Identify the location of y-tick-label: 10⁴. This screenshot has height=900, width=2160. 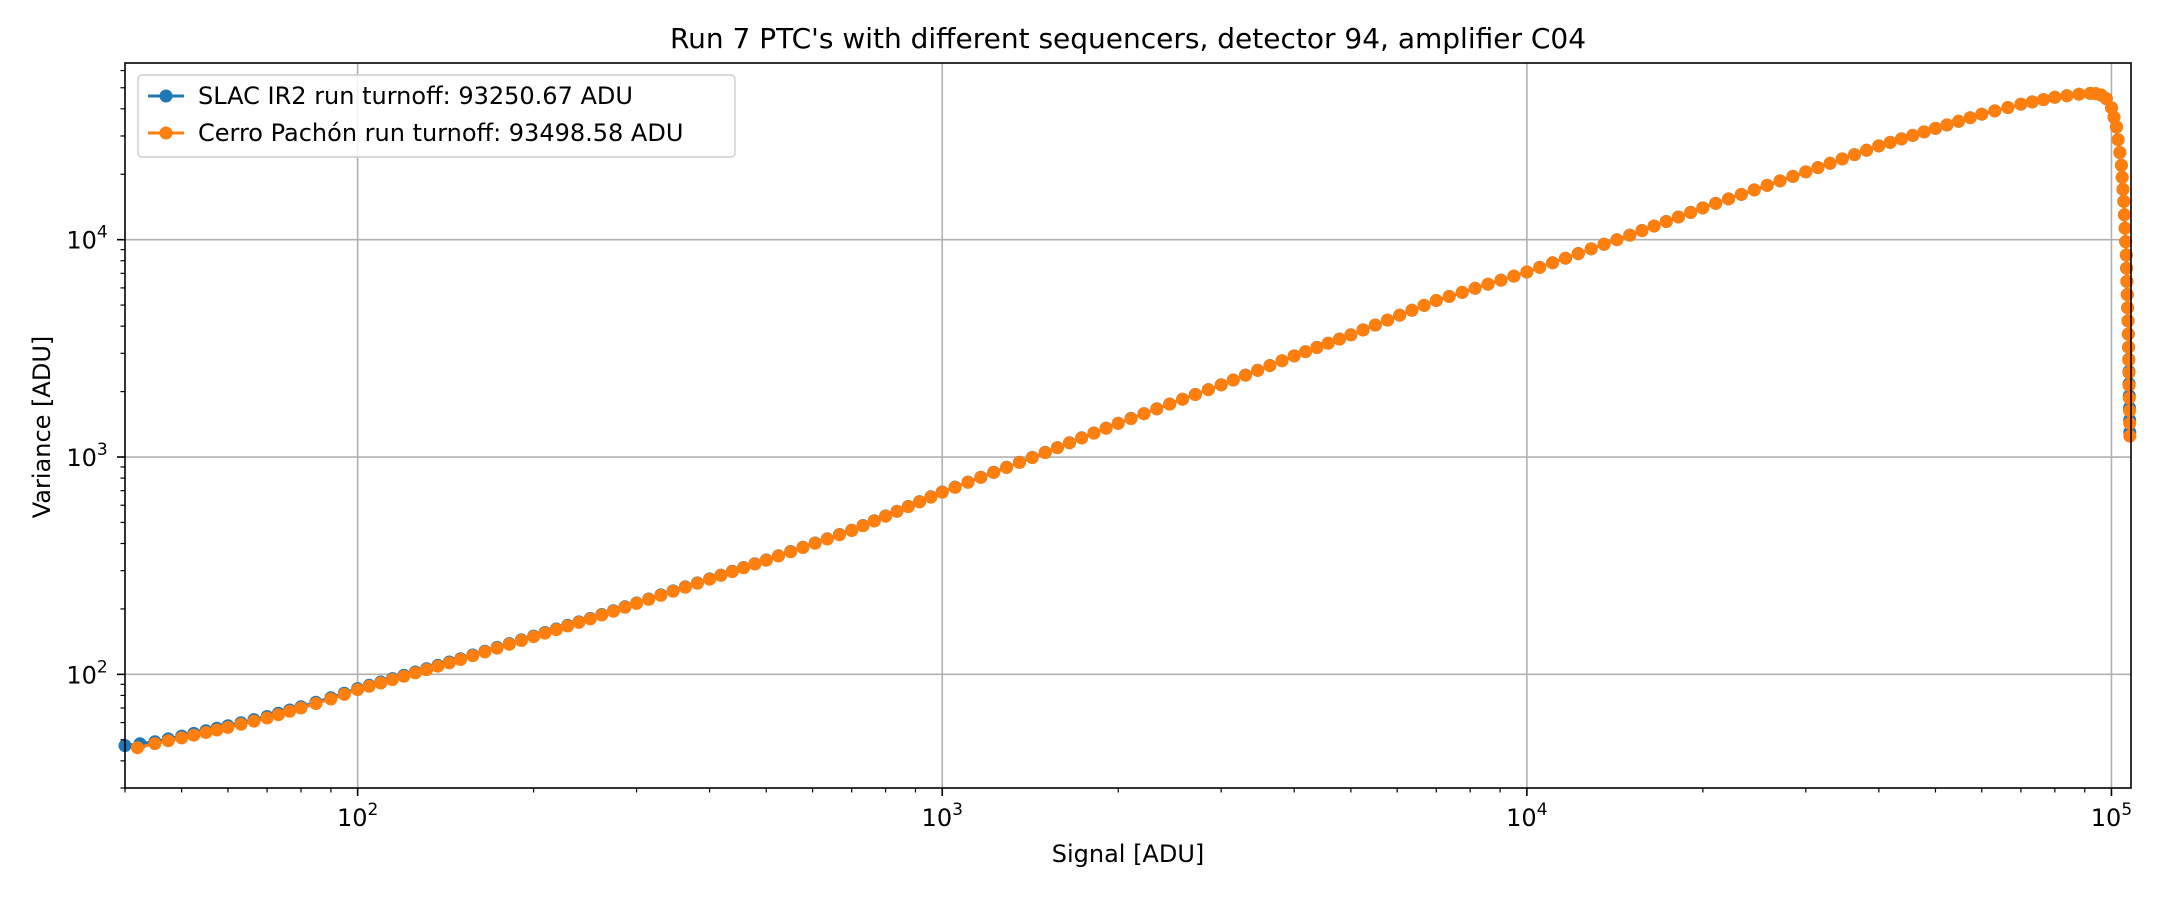
(86, 239).